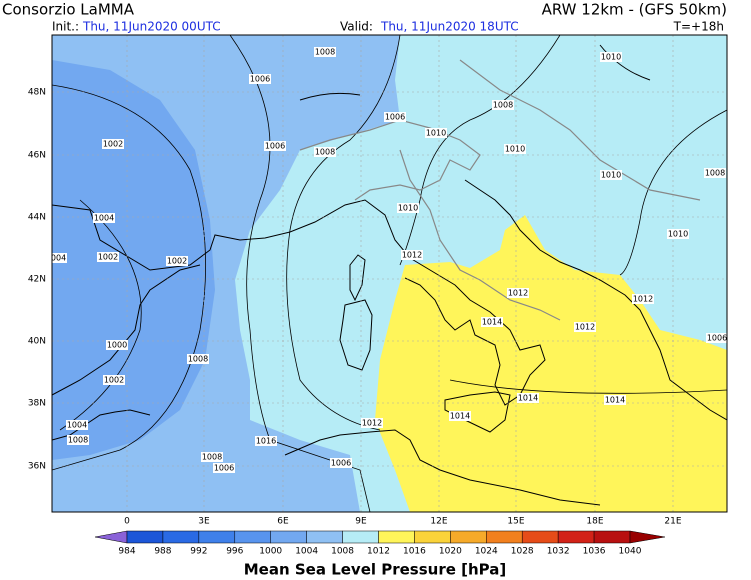  I want to click on valid-label: Valid:, so click(356, 27).